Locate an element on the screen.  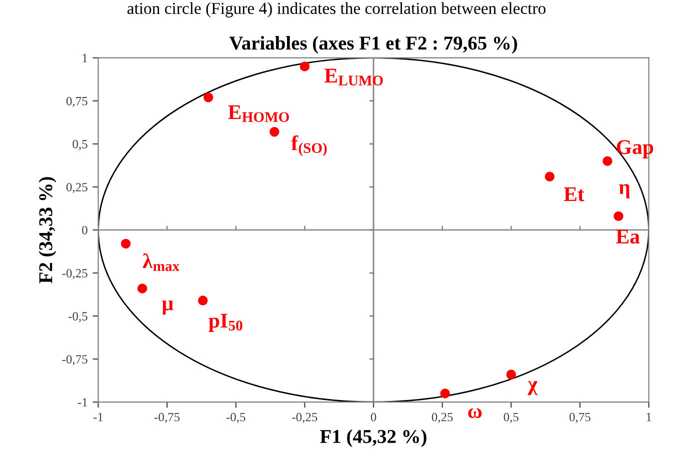
y-tick-label: -1 is located at coordinates (83, 402).